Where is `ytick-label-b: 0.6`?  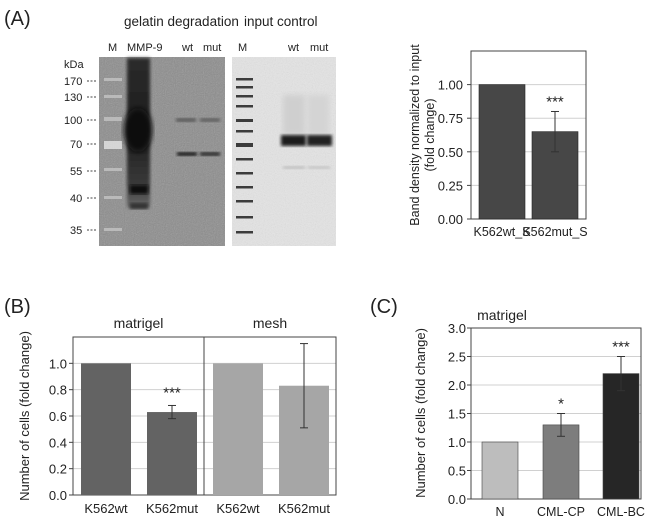 ytick-label-b: 0.6 is located at coordinates (58, 416).